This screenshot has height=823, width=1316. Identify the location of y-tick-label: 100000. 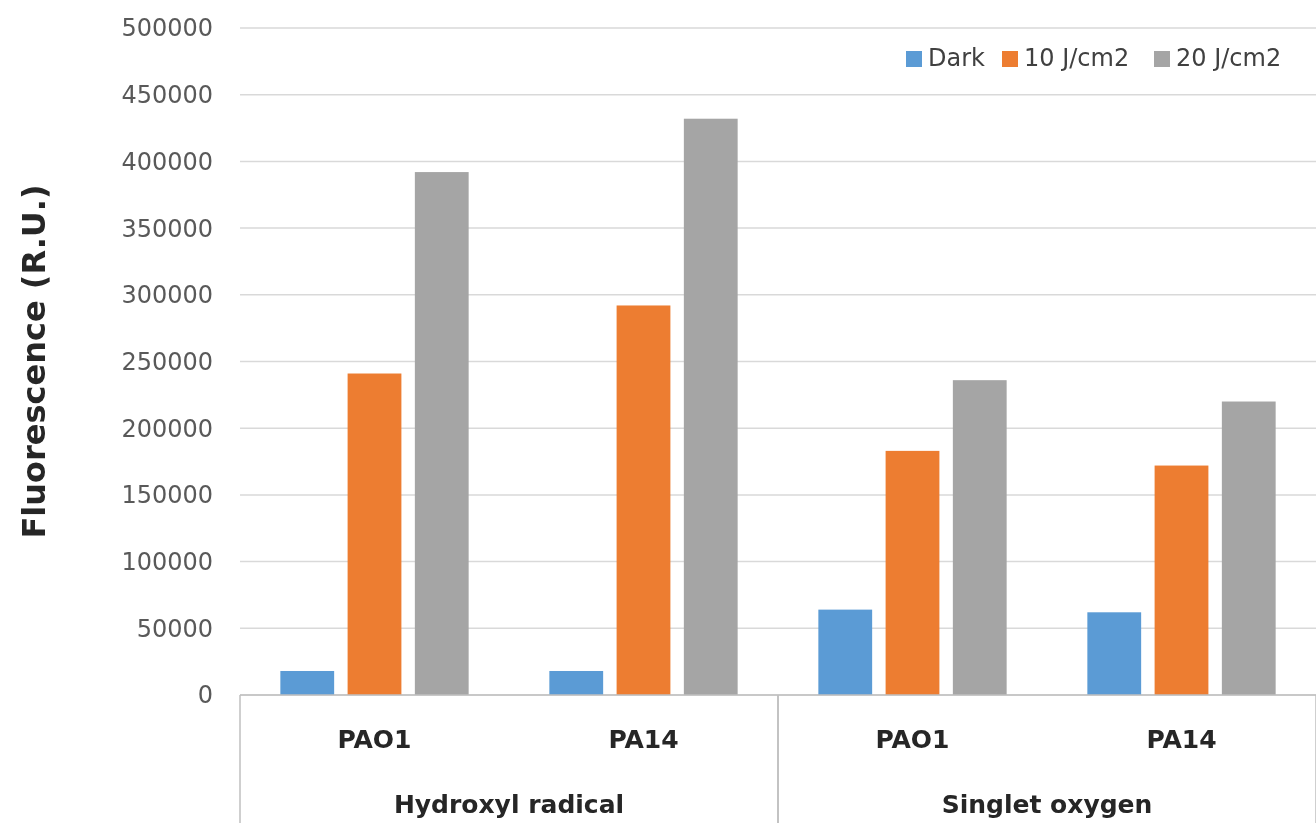
(167, 562).